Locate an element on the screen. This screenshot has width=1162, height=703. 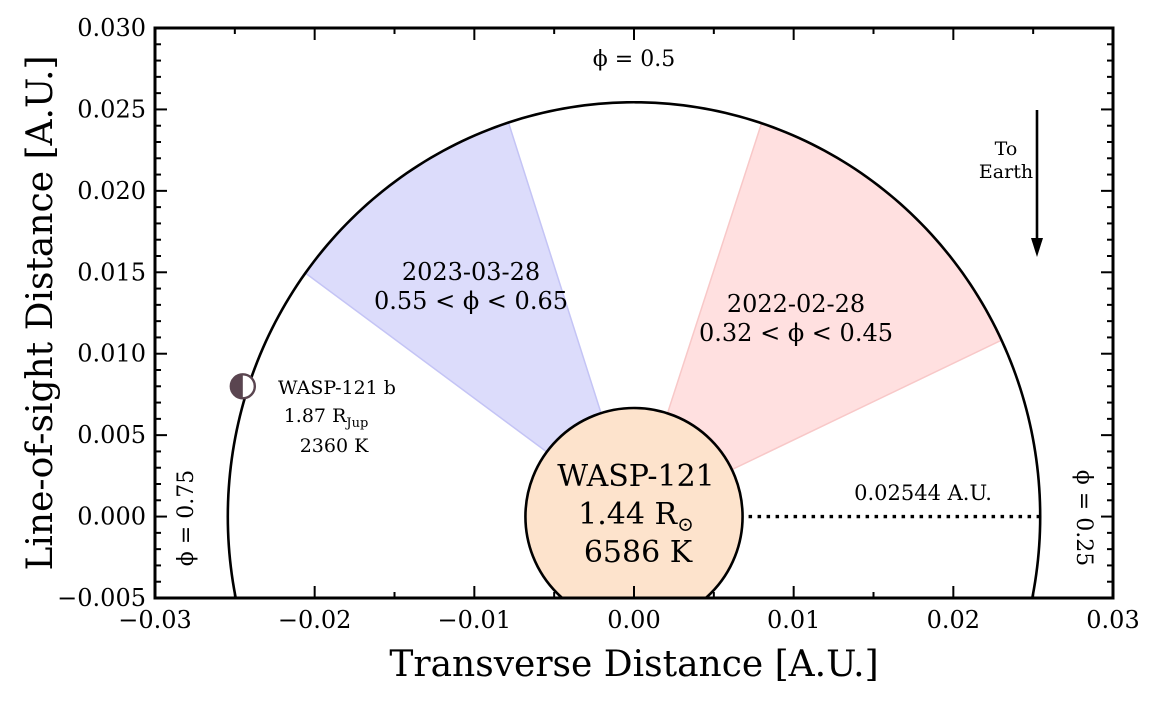
planet-name: WASP-121 b is located at coordinates (337, 388).